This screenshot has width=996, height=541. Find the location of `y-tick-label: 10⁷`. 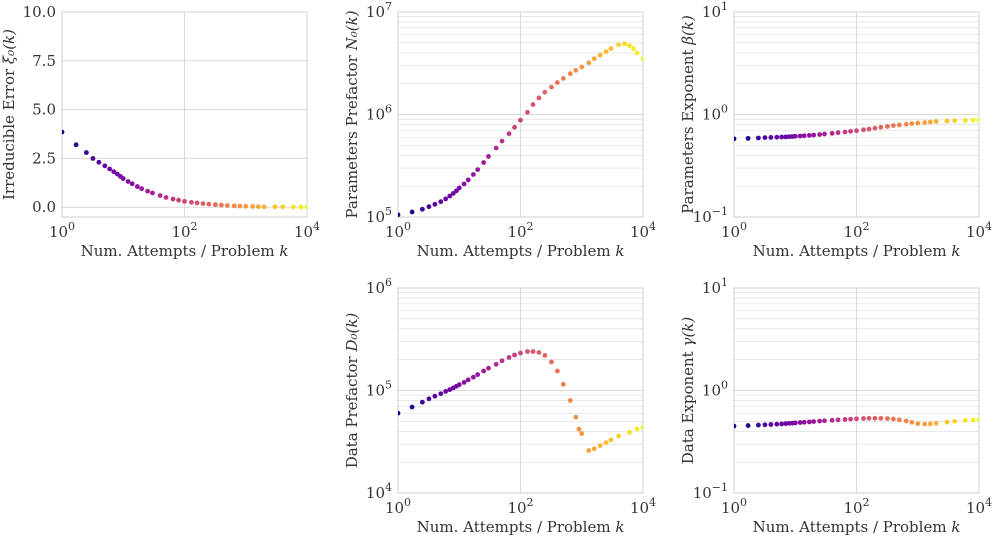

y-tick-label: 10⁷ is located at coordinates (379, 10).